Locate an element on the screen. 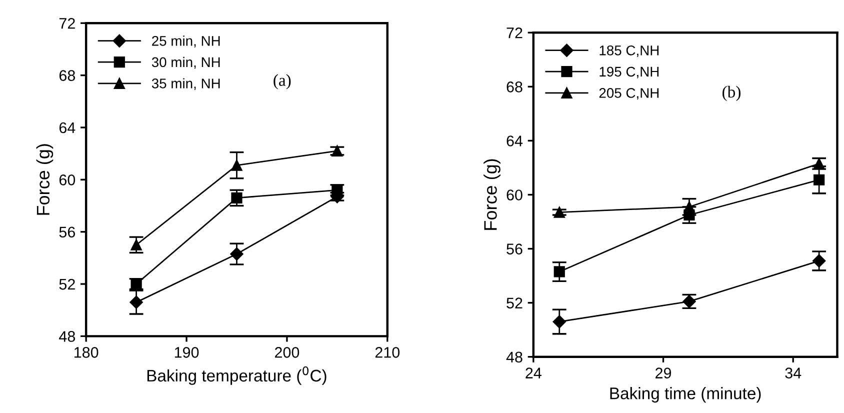  legend-label: 35 min, NH is located at coordinates (186, 84).